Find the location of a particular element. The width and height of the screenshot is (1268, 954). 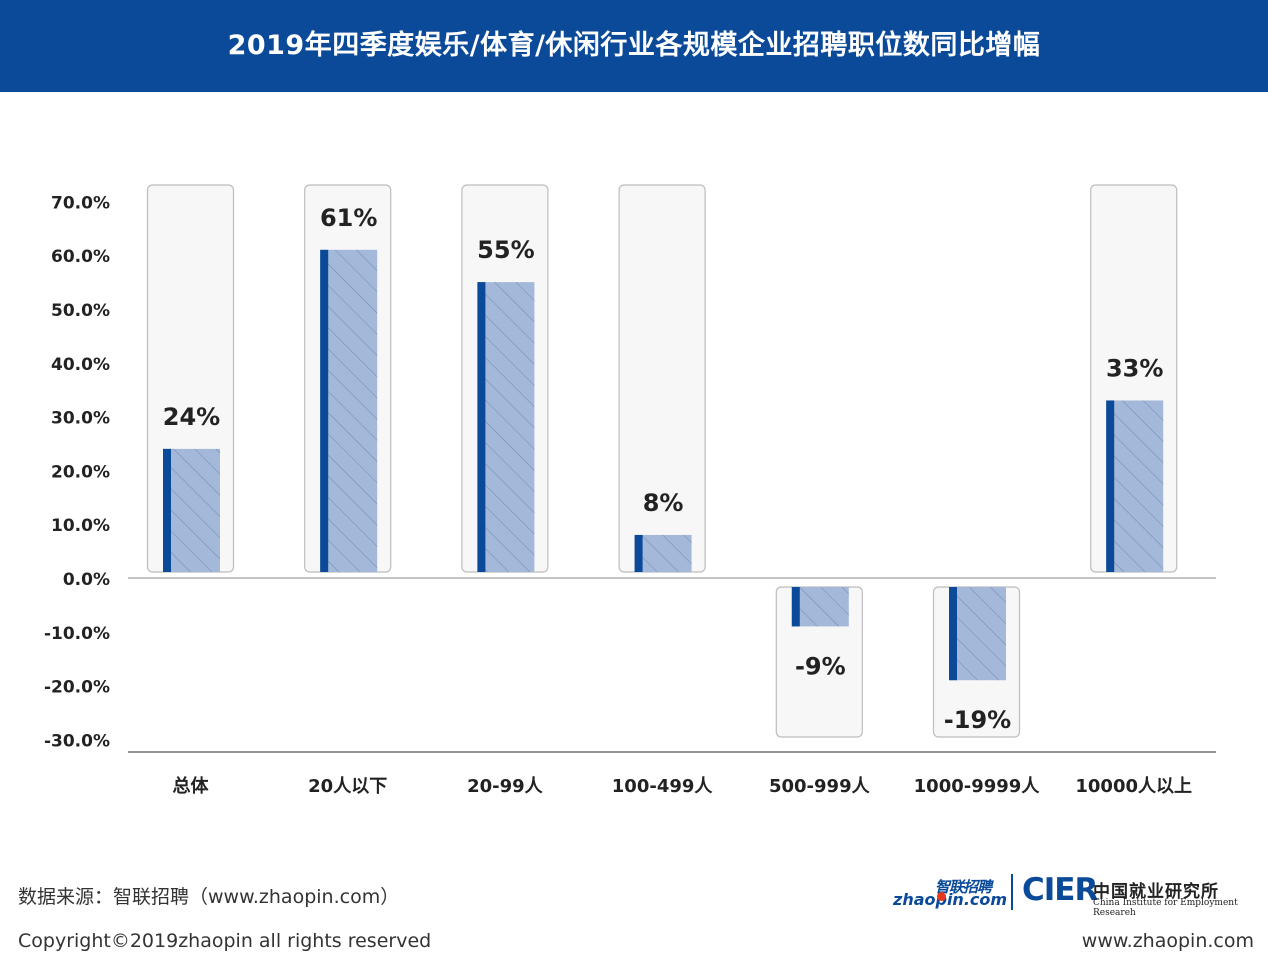

y-tick-label: -20.0% is located at coordinates (77, 688).